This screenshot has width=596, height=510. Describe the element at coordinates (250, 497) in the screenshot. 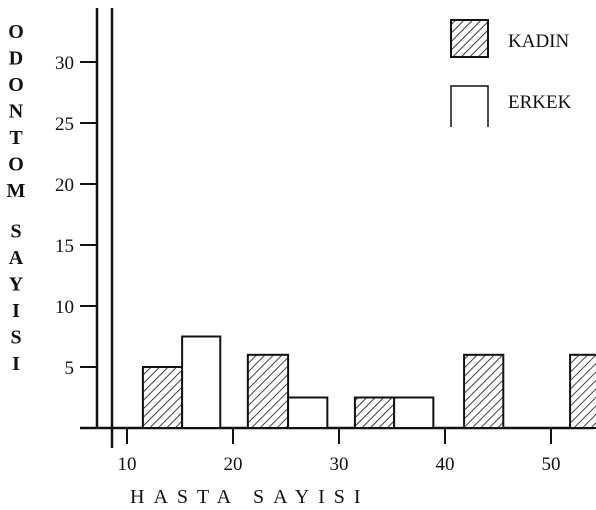

I see `x-axis-label: HASTA SAYISI` at that location.